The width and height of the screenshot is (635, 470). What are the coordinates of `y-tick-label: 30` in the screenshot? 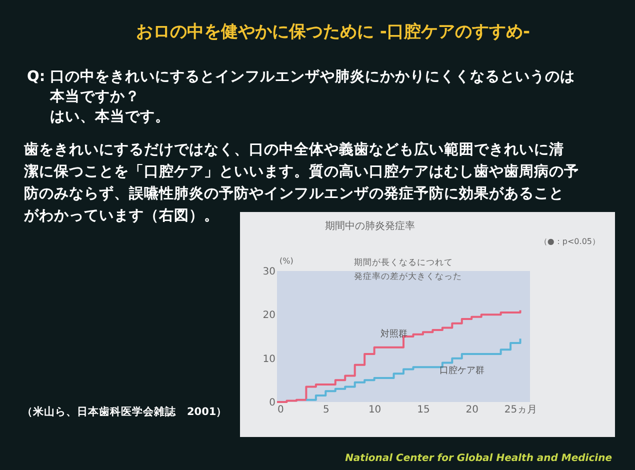 It's located at (269, 272).